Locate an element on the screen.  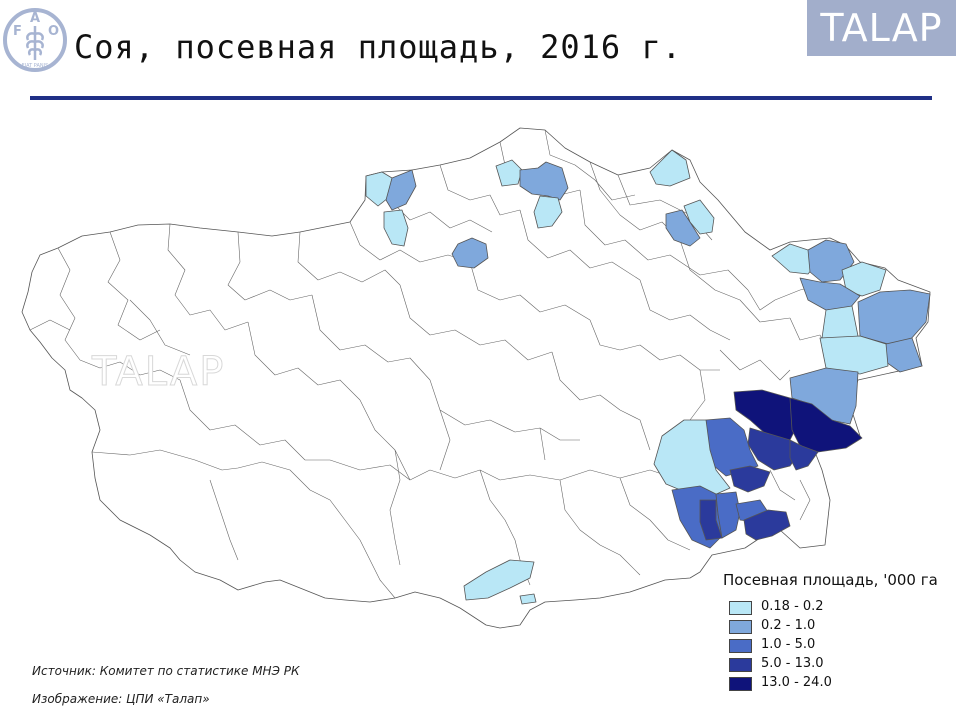
map-watermark: TALAP is located at coordinates (158, 372).